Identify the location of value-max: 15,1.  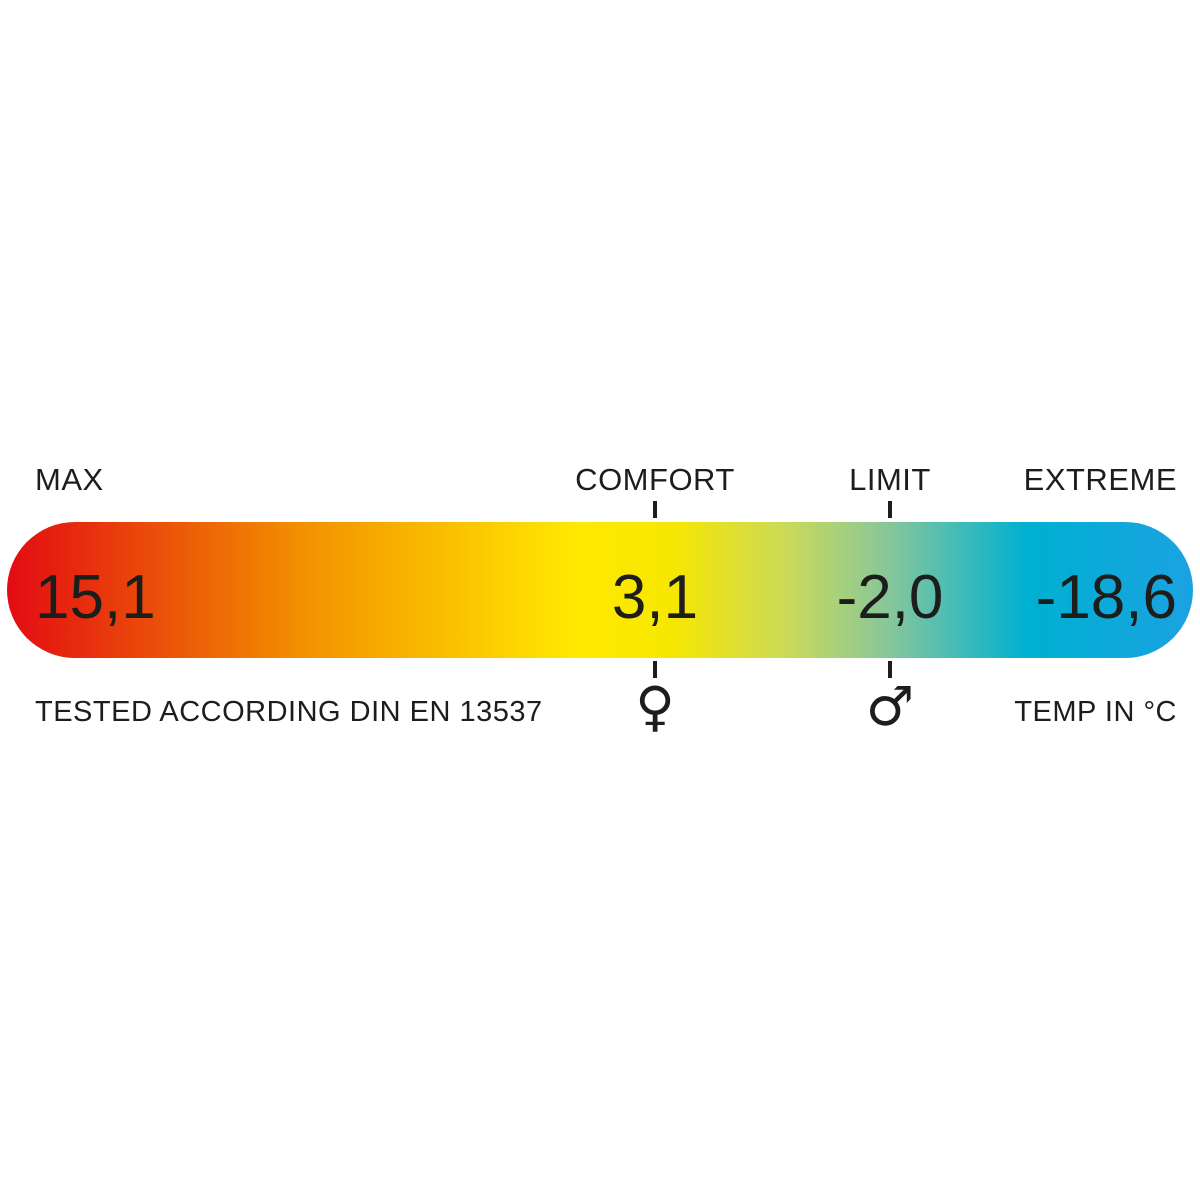
(95, 597).